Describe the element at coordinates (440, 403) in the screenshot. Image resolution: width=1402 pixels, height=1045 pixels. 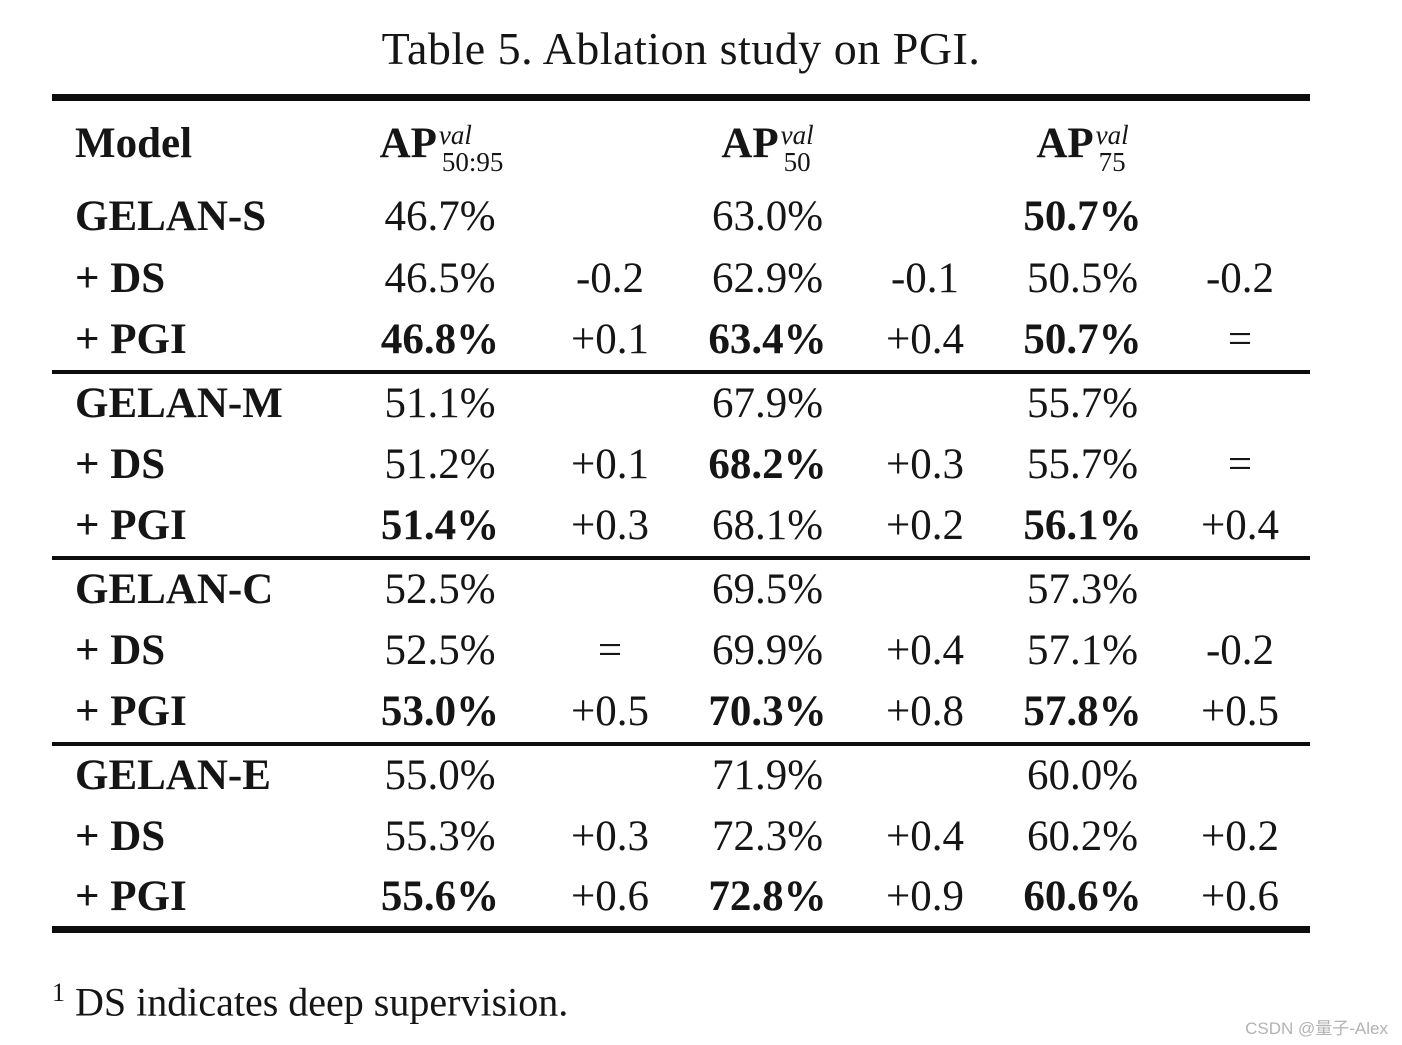
I see `ap-value-cell: 51.1%` at that location.